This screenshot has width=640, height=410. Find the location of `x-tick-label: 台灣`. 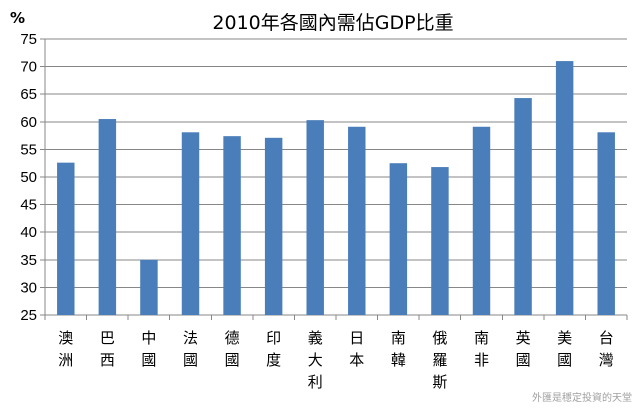

x-tick-label: 台灣 is located at coordinates (606, 349).